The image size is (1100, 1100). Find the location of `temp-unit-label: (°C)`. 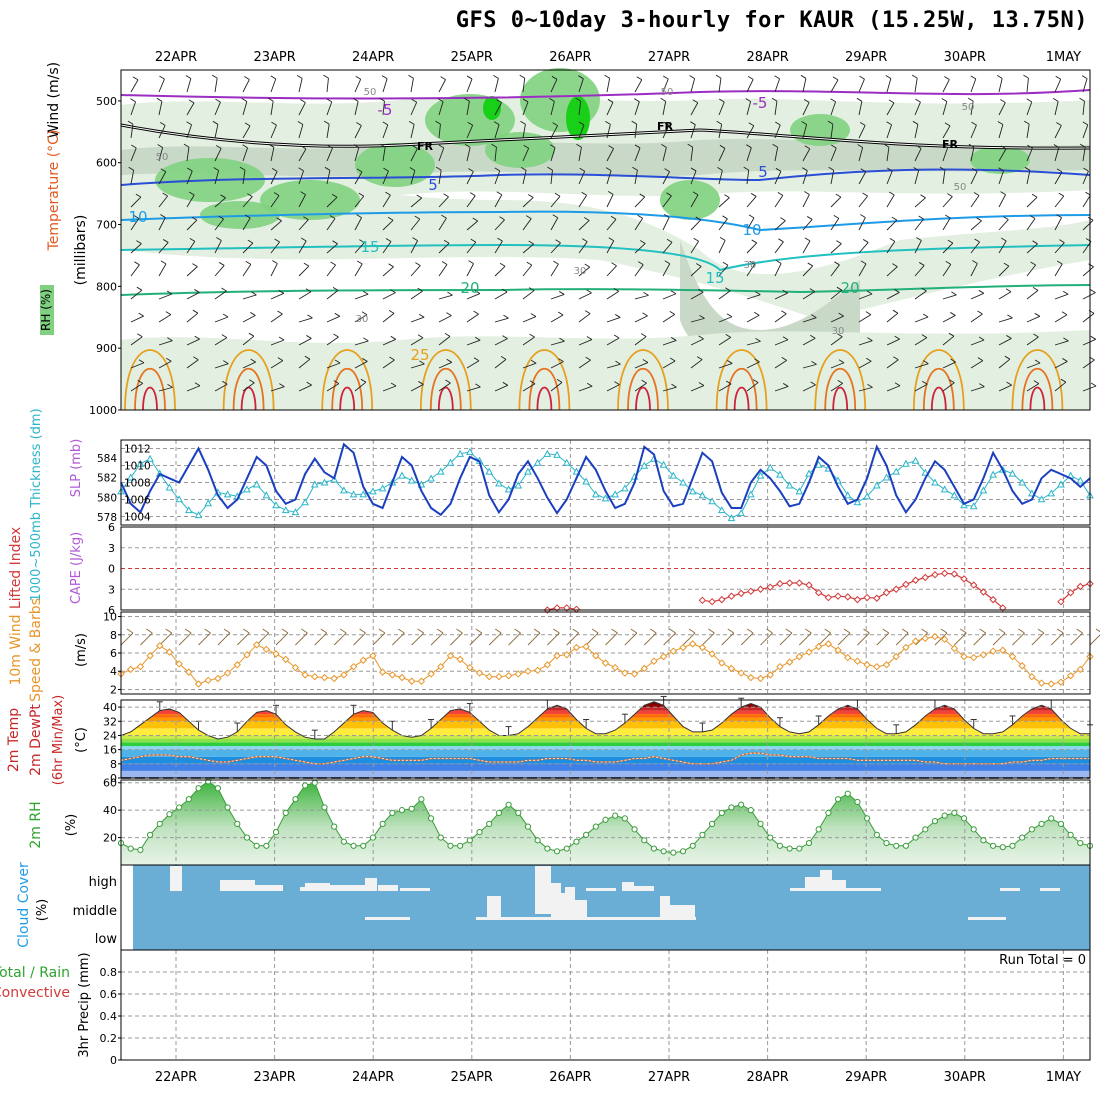

temp-unit-label: (°C) is located at coordinates (81, 740).